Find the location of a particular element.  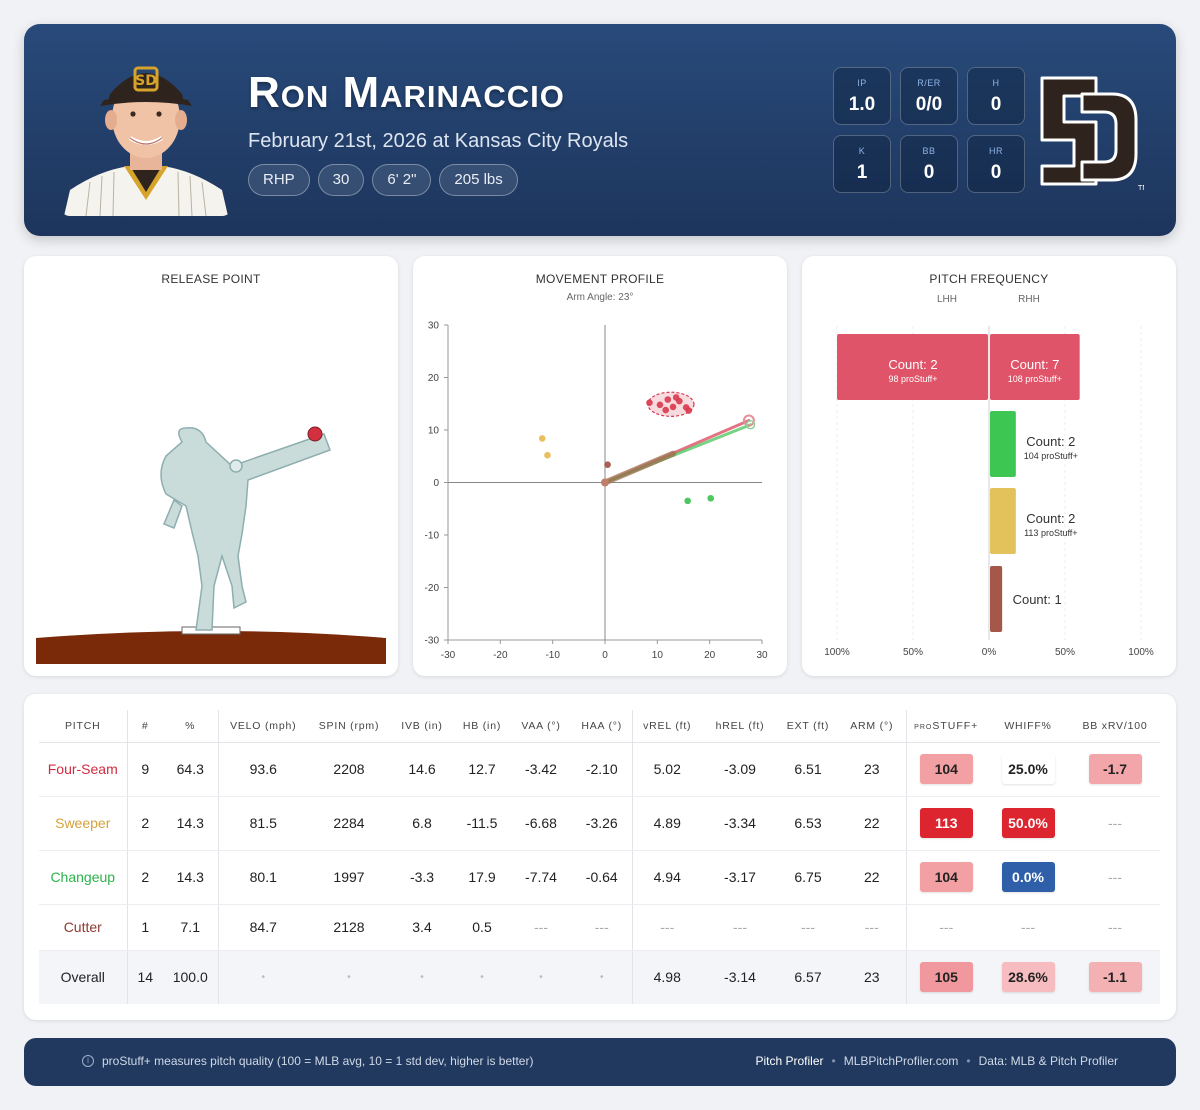

pitch-name-cell: Changeup is located at coordinates (83, 877).